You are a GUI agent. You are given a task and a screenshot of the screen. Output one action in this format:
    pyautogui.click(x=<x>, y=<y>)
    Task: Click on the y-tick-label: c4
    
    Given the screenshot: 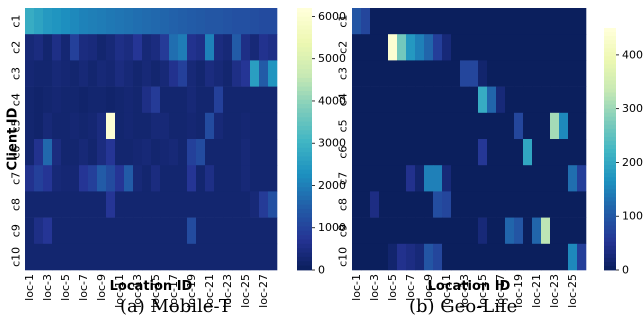 What is the action you would take?
    pyautogui.click(x=343, y=99)
    